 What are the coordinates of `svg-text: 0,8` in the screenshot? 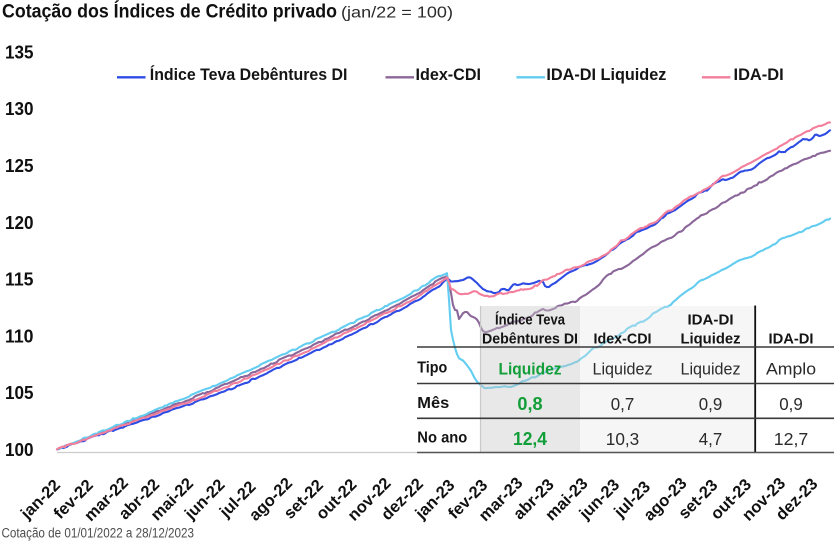 It's located at (529, 404).